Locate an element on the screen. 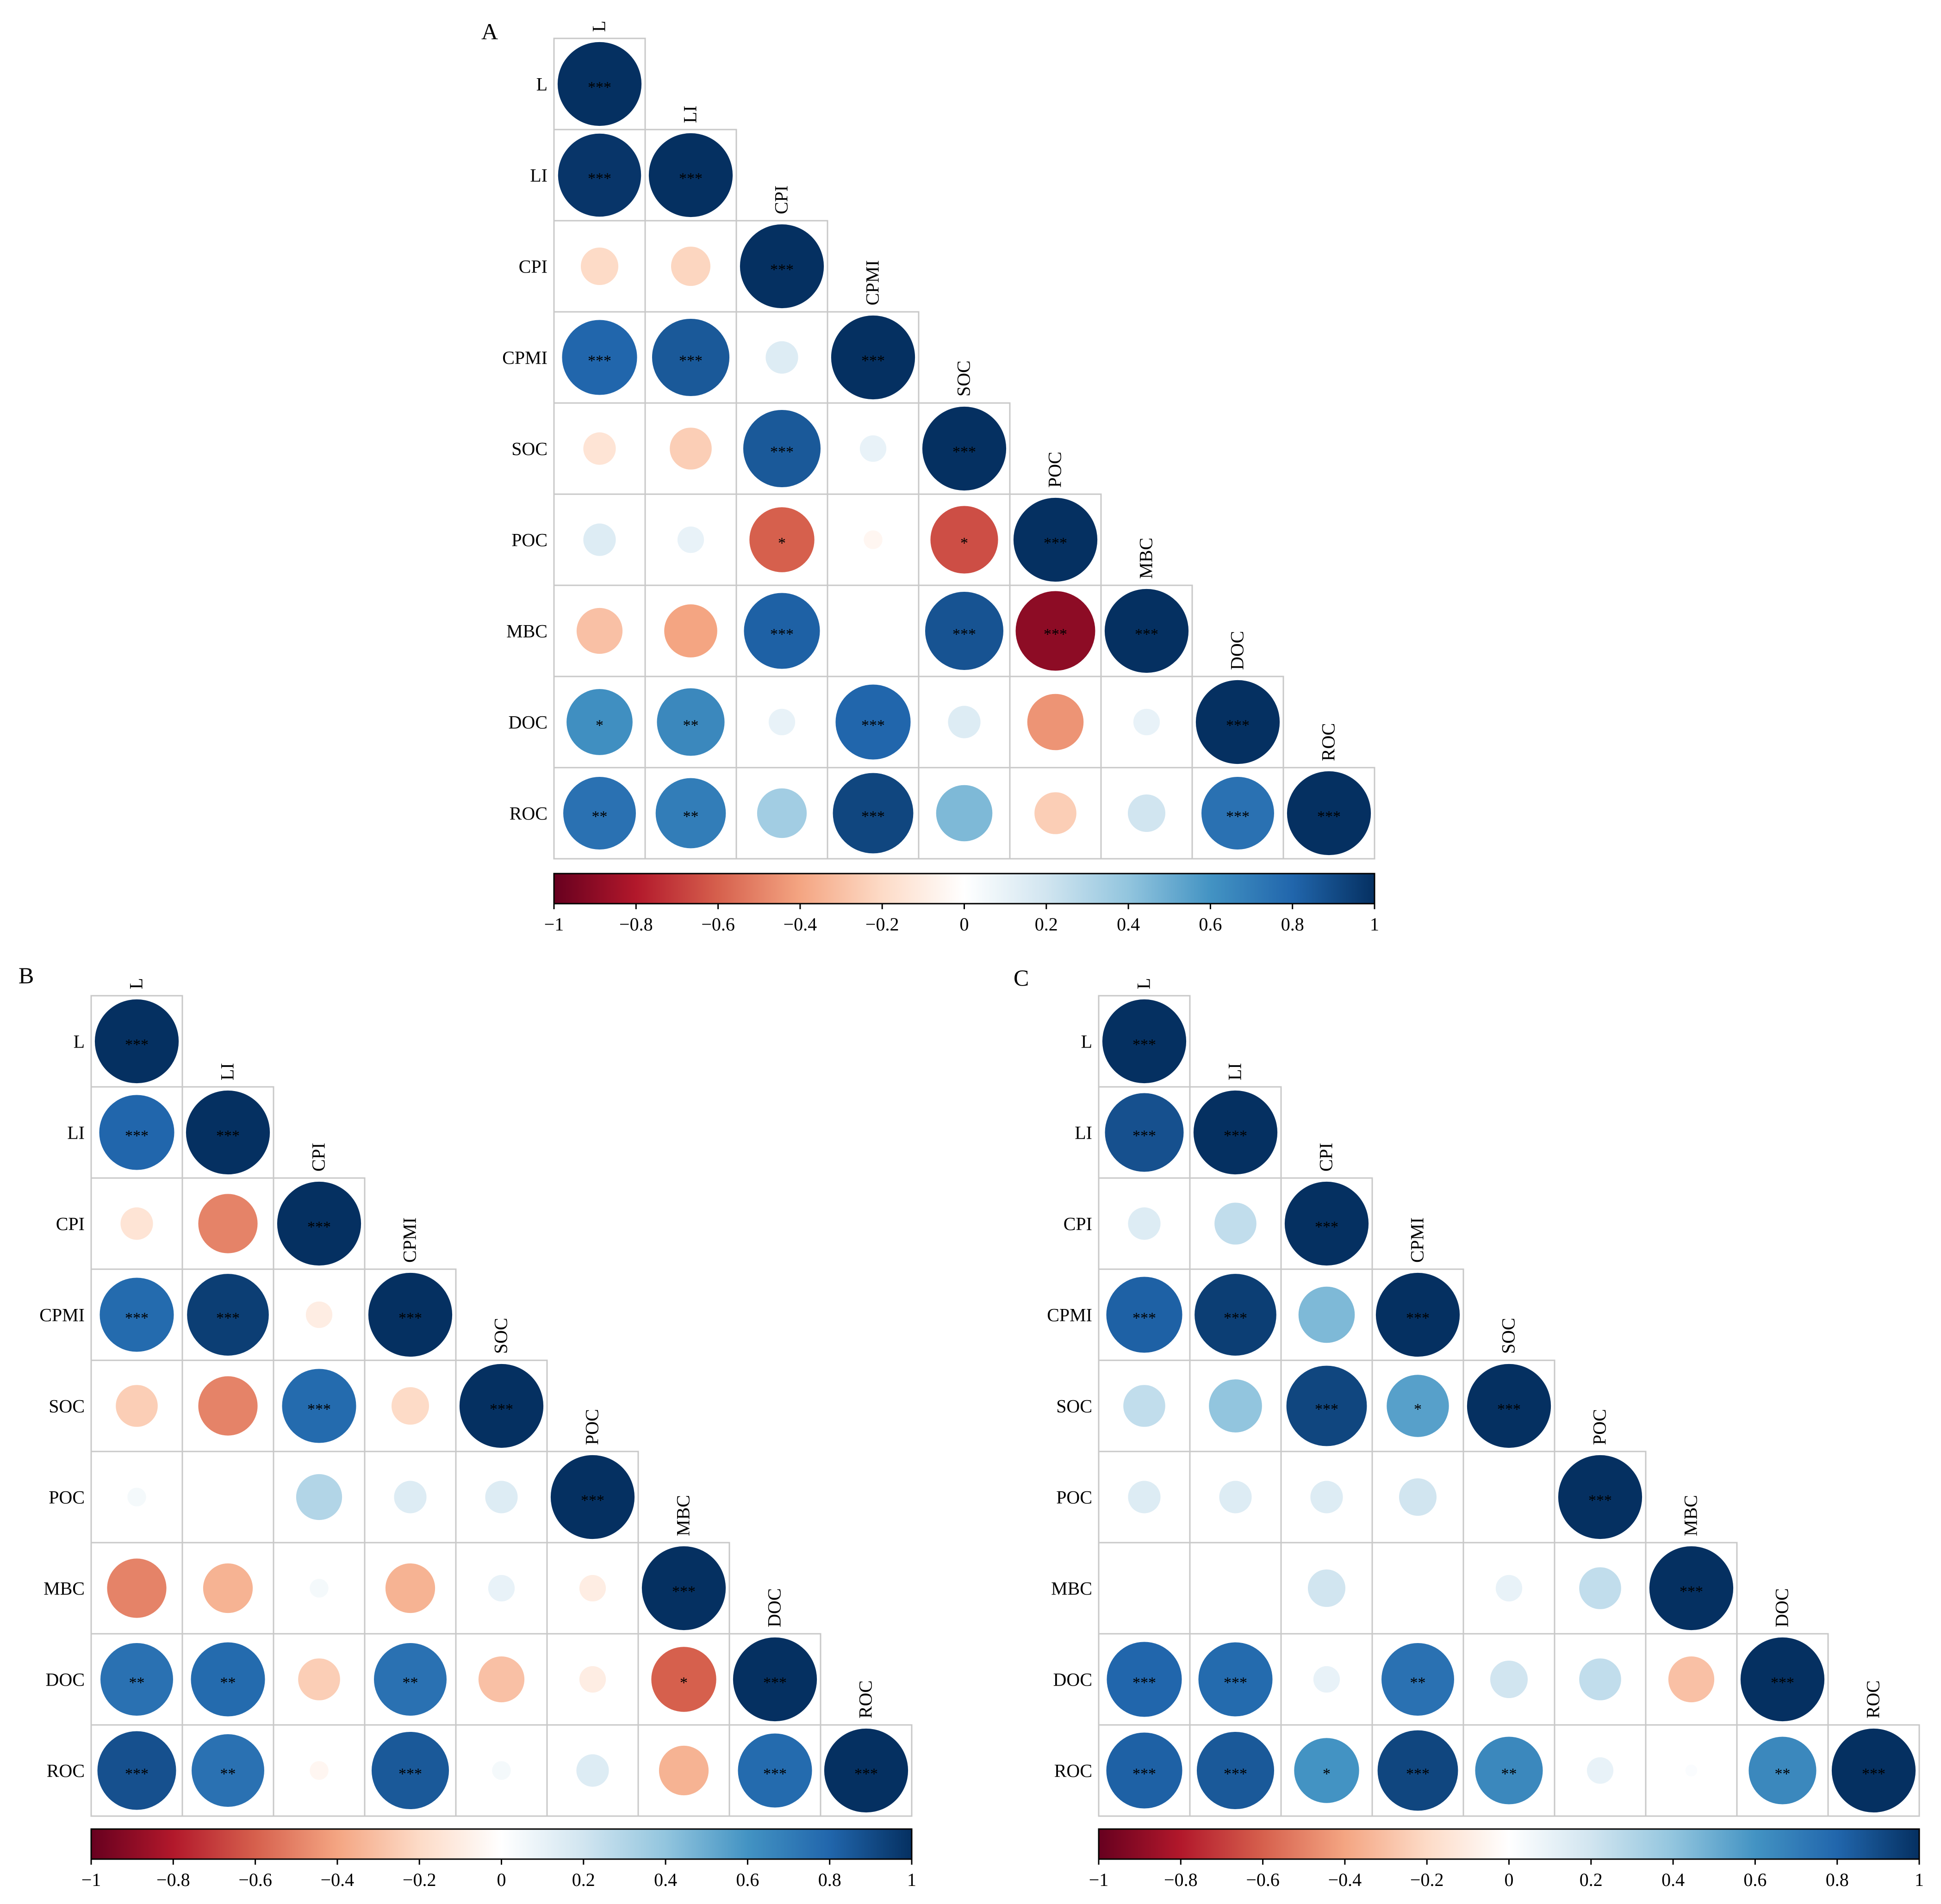 This screenshot has width=1941, height=1904. sig-label-p2-3-1: *** is located at coordinates (1236, 1318).